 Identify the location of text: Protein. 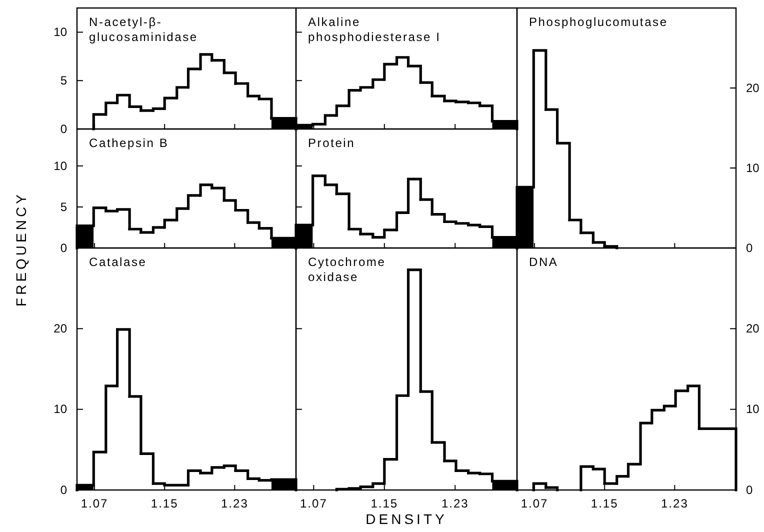
(332, 143).